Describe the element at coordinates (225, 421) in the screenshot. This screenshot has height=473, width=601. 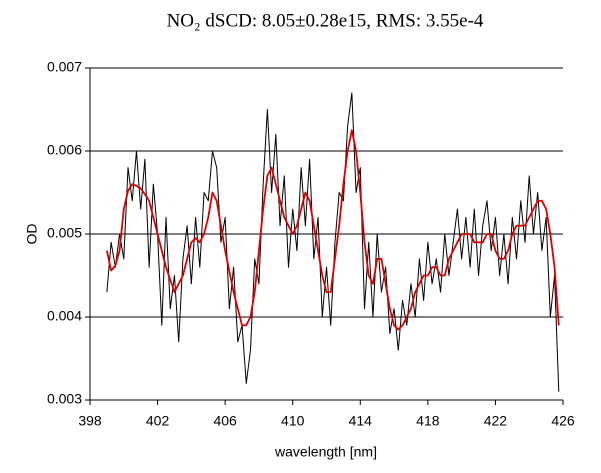
I see `x-tick-label: 406` at that location.